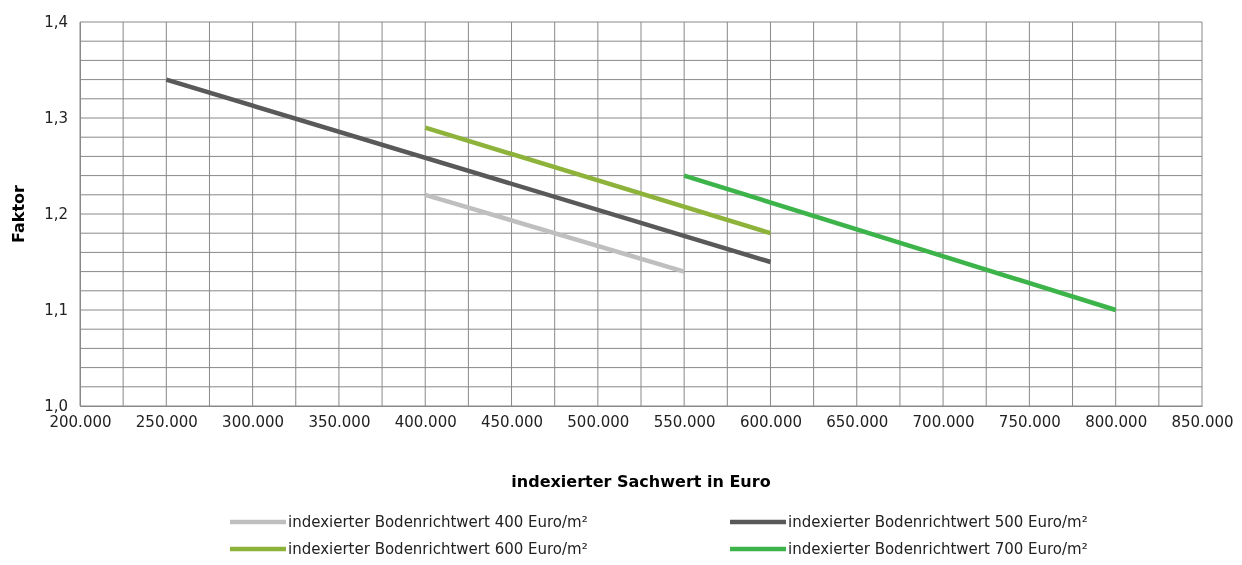 The width and height of the screenshot is (1242, 565). What do you see at coordinates (641, 481) in the screenshot?
I see `x-axis-title: indexierter Sachwert in Euro` at bounding box center [641, 481].